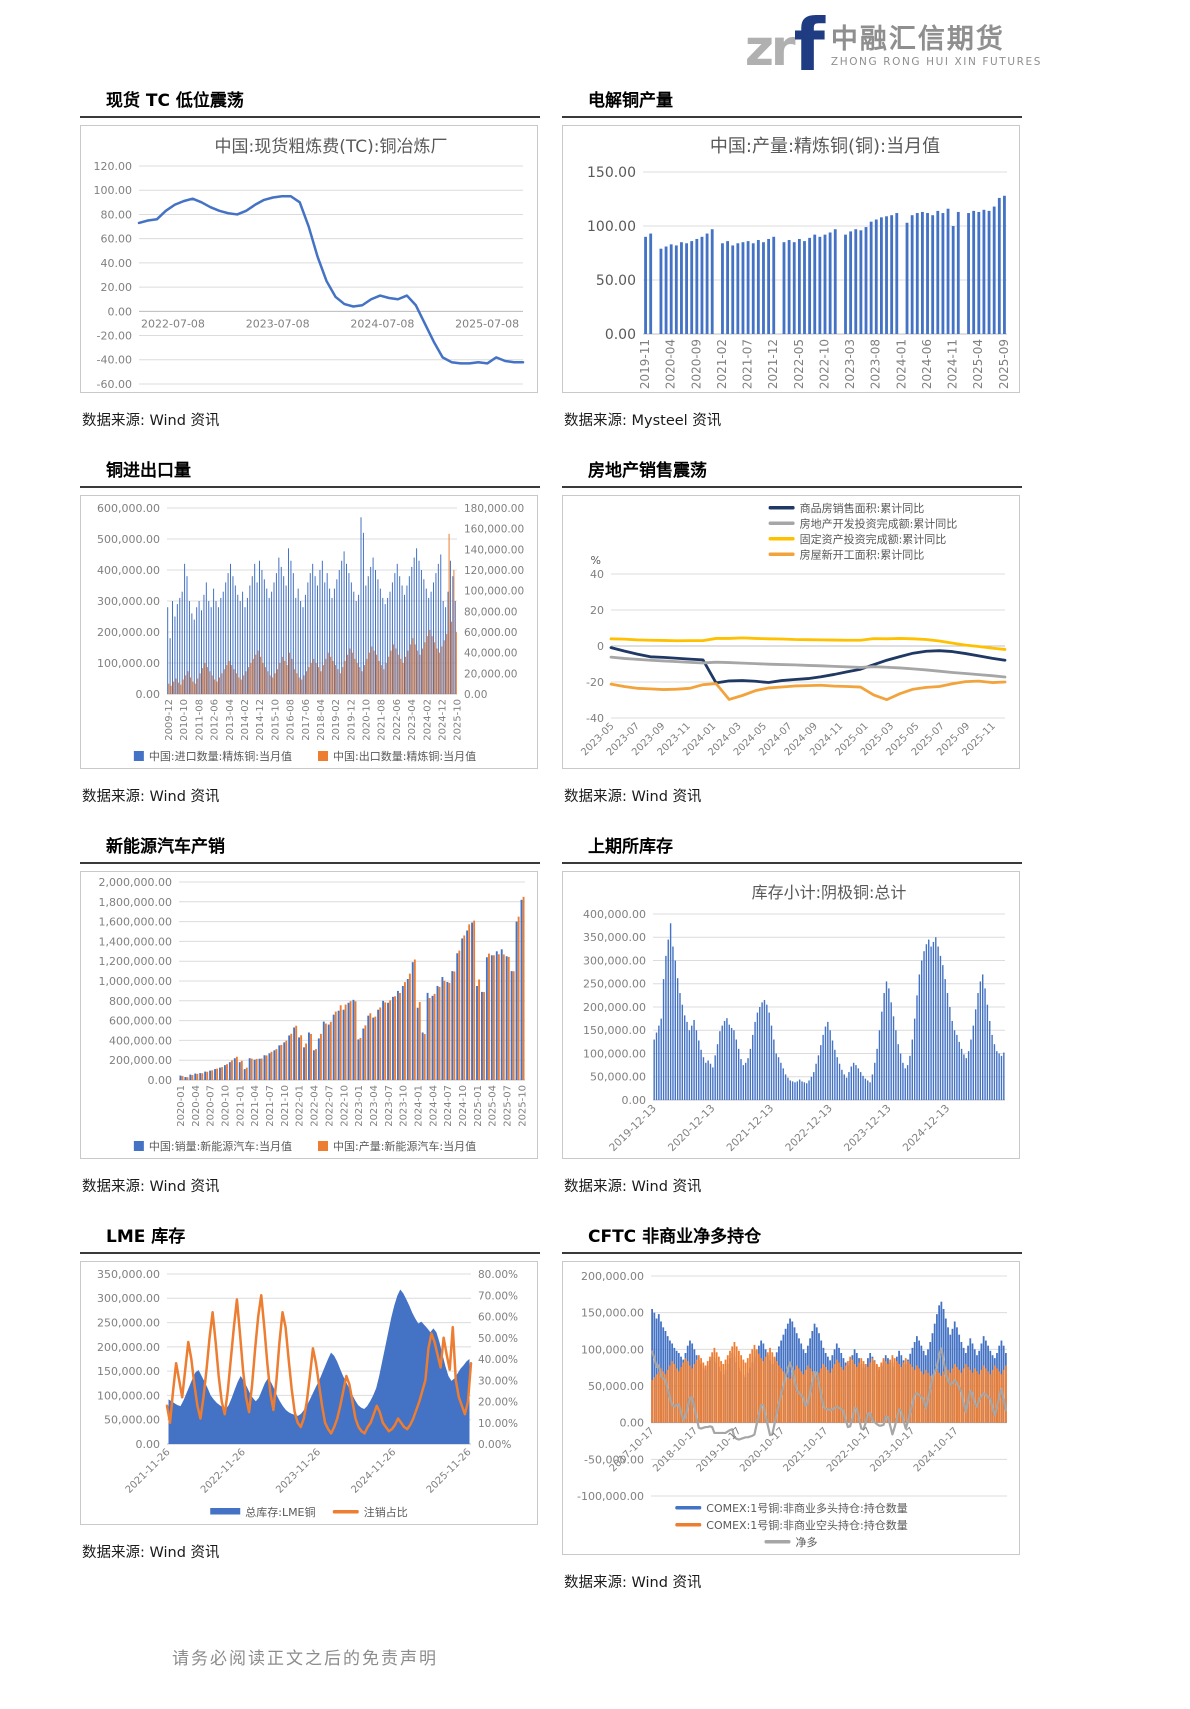 The height and width of the screenshot is (1709, 1190). What do you see at coordinates (490, 674) in the screenshot?
I see `svg-text: 20,000.00` at bounding box center [490, 674].